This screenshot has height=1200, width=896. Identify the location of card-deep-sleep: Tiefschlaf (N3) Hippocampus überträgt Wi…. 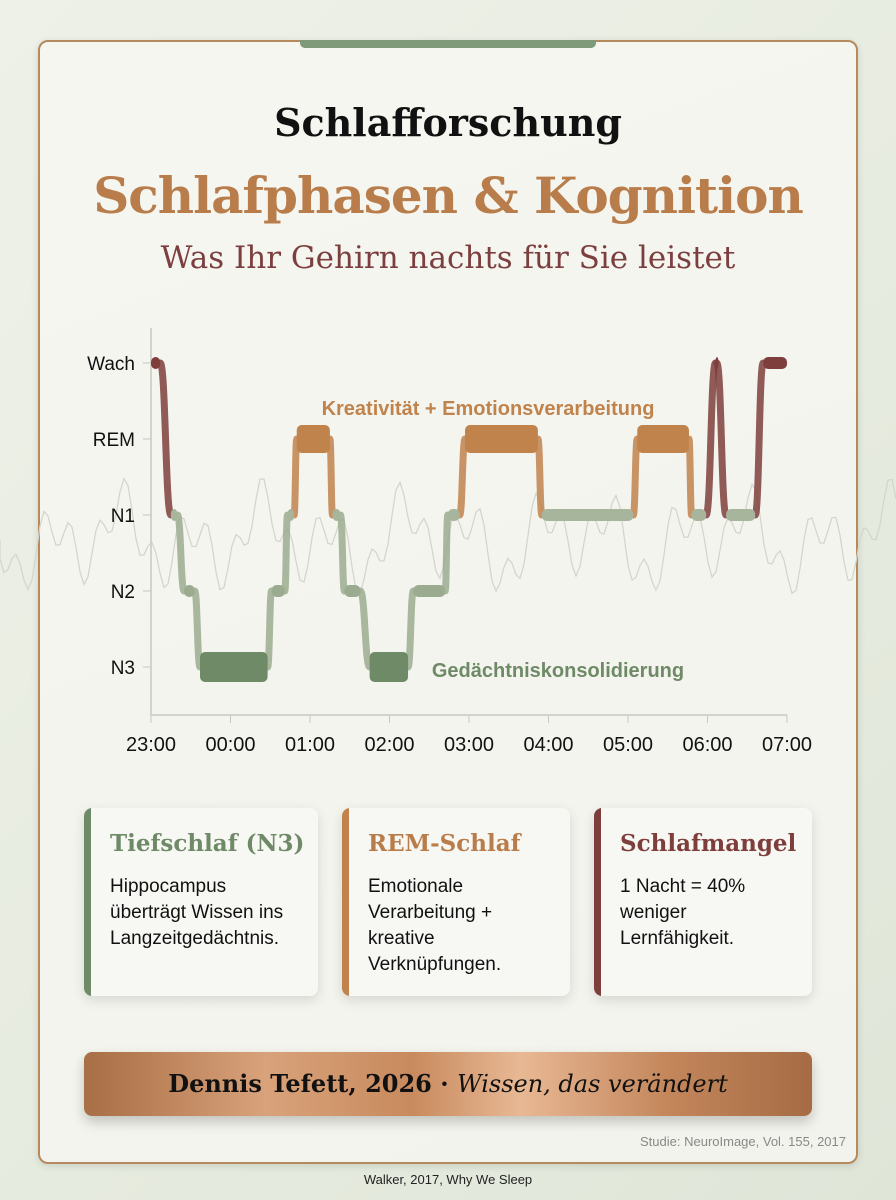
(201, 902).